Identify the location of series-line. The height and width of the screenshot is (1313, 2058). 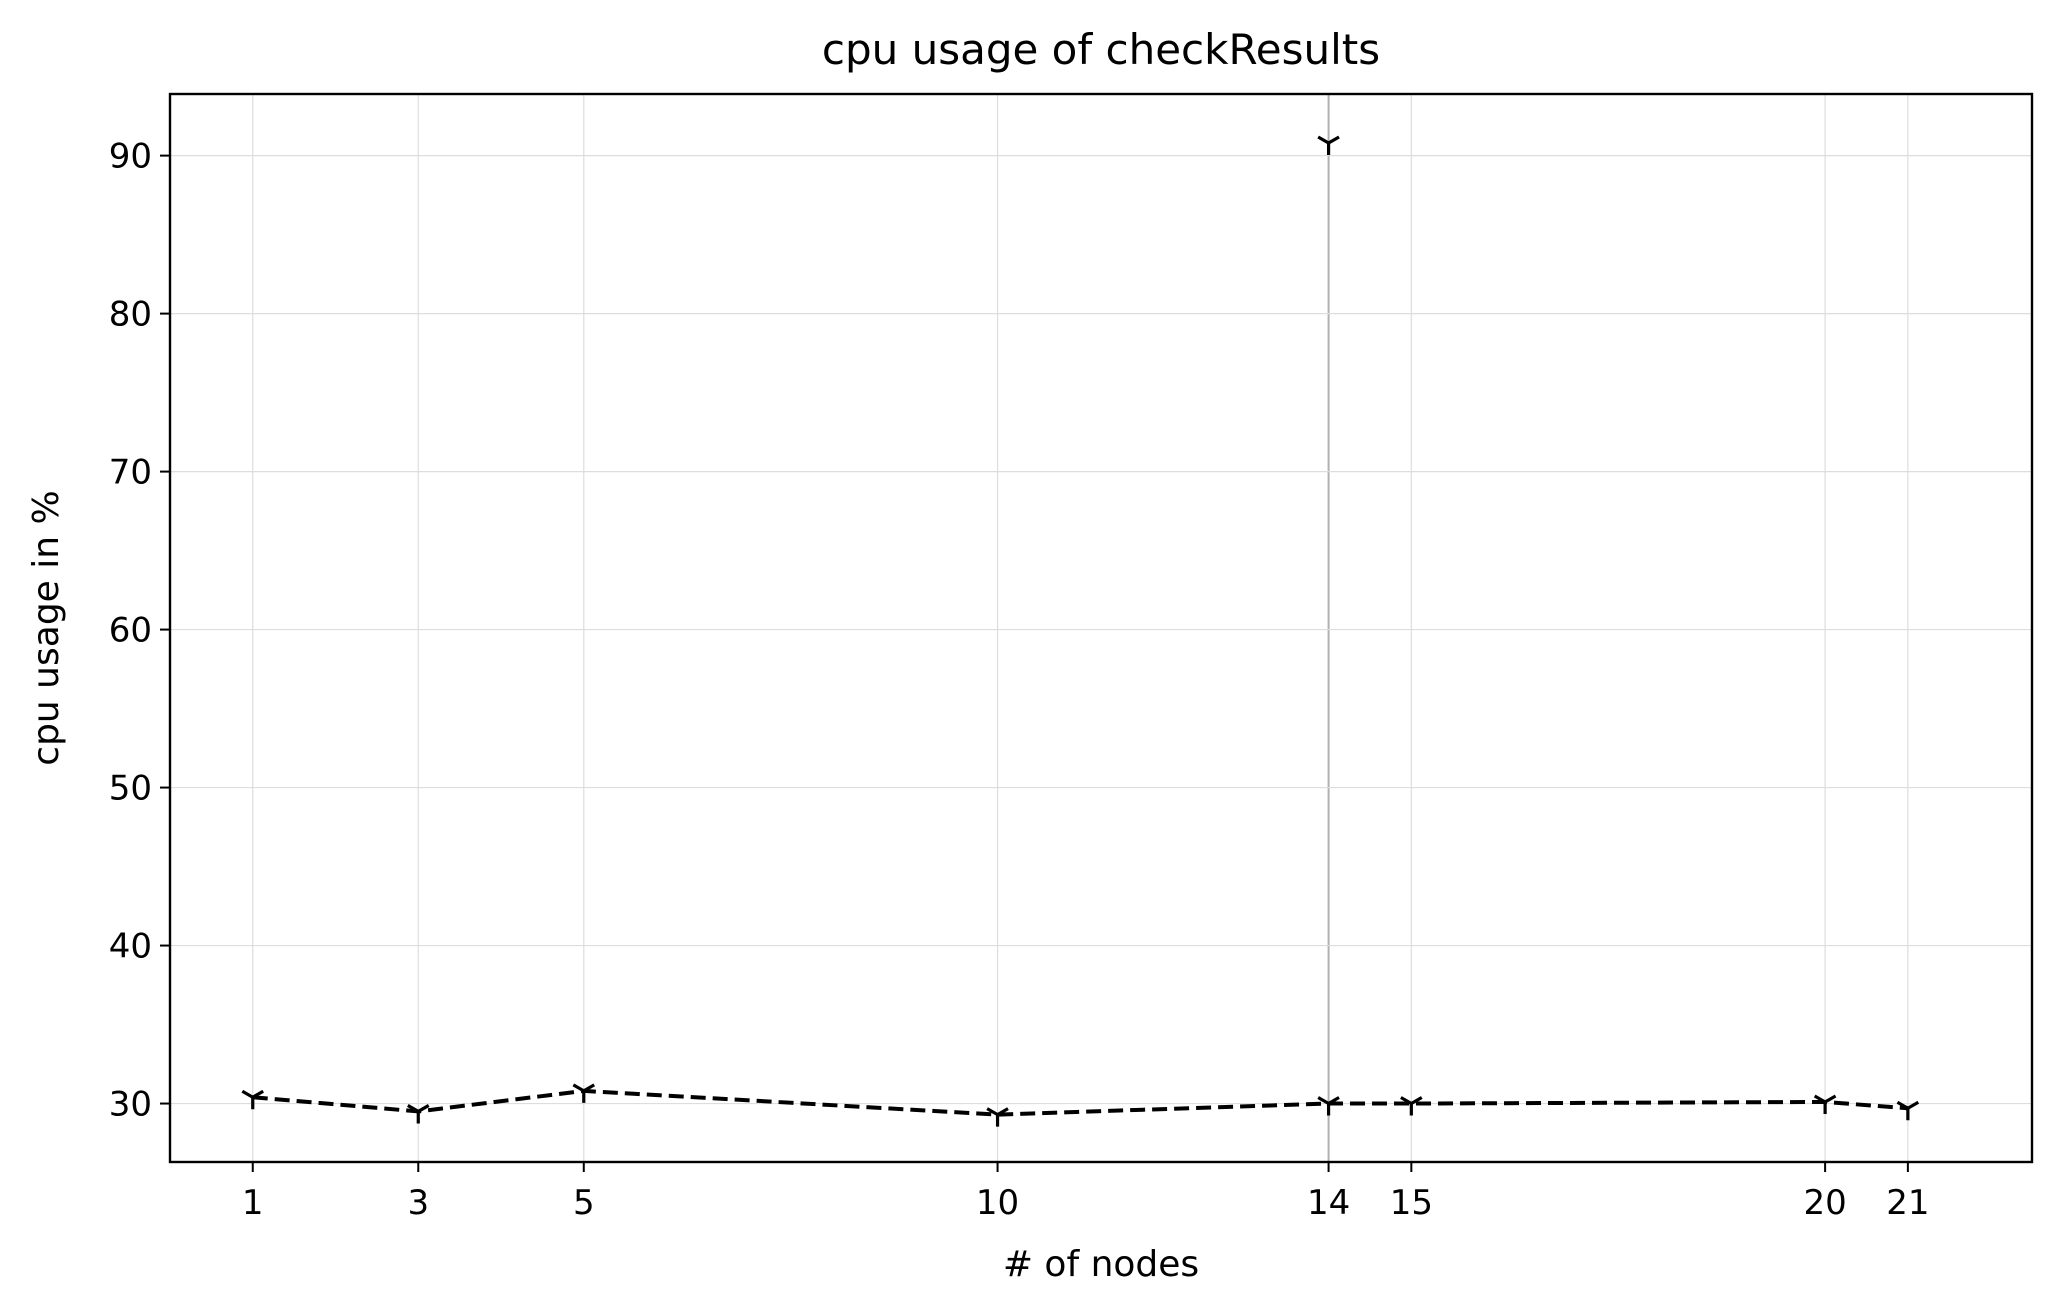
(1080, 1102).